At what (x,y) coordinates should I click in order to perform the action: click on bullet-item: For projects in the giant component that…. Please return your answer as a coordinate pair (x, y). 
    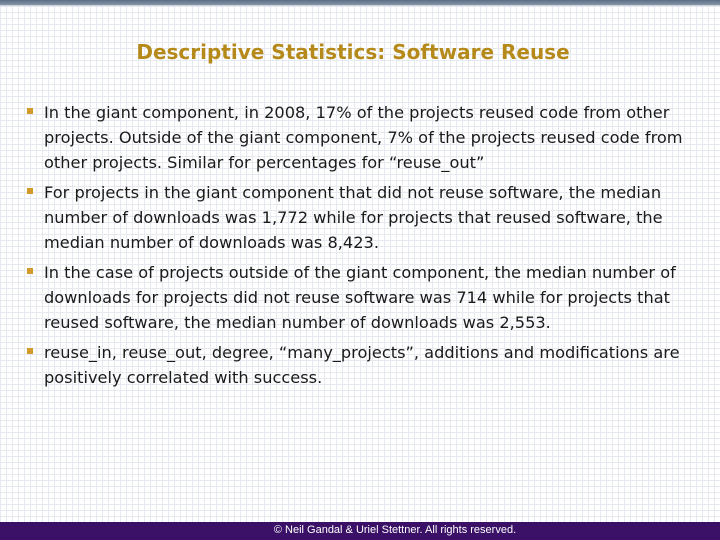
    Looking at the image, I should click on (362, 217).